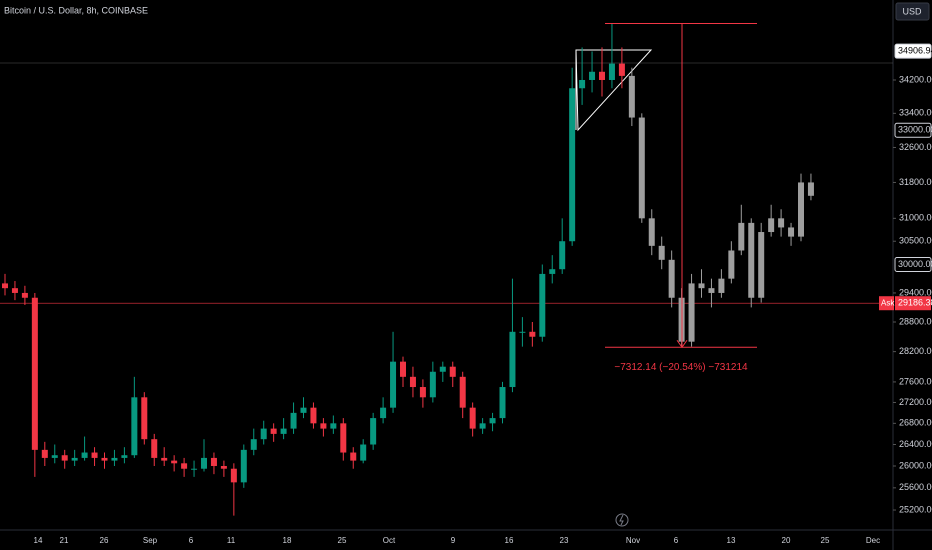 Image resolution: width=932 pixels, height=550 pixels. Describe the element at coordinates (915, 292) in the screenshot. I see `y-tick-label: 29400.00` at that location.